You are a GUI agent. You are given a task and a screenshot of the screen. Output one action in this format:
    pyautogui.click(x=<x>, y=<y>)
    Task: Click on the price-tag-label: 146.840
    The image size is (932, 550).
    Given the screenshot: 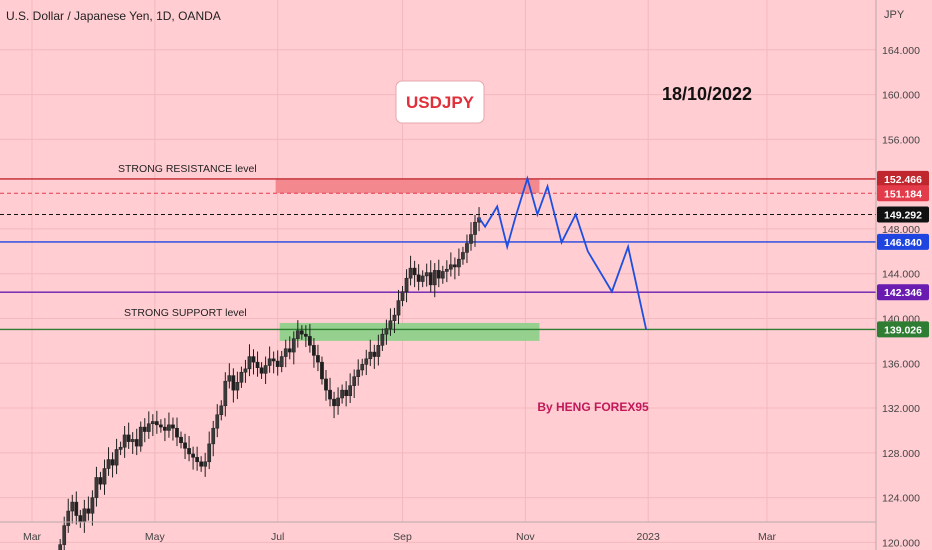 What is the action you would take?
    pyautogui.click(x=903, y=243)
    